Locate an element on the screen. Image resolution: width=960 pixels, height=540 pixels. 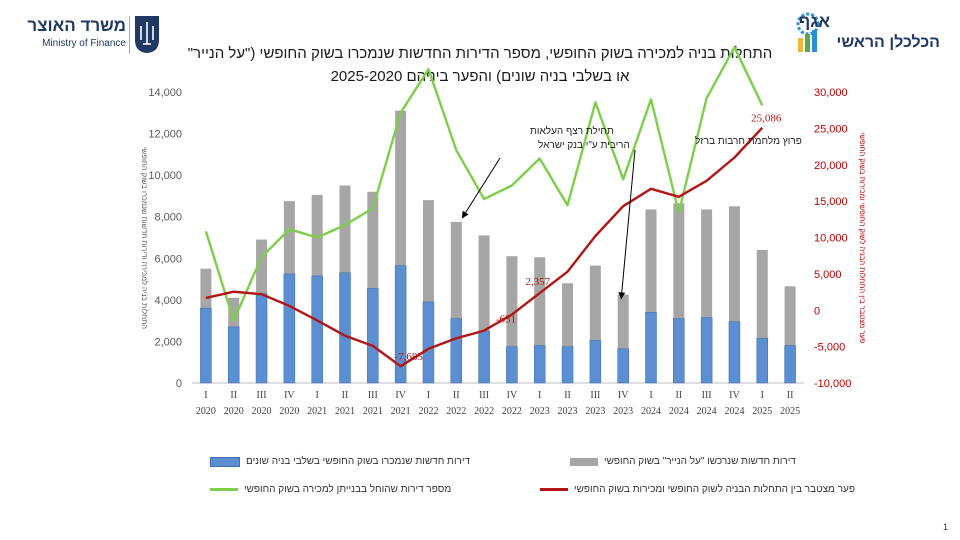
ministry-of-finance-logo: משרד האוצר Ministry of Finance is located at coordinates (92, 35).